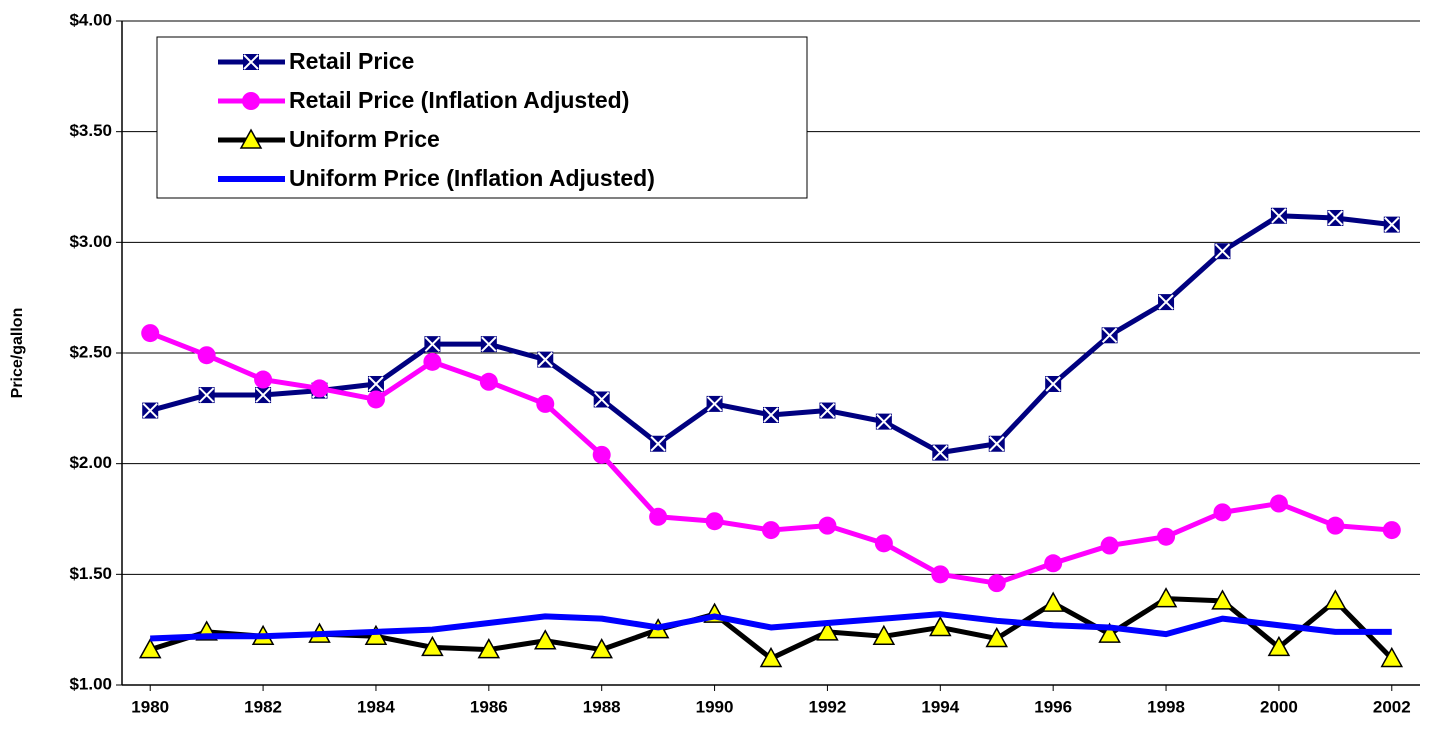 This screenshot has height=732, width=1438. Describe the element at coordinates (489, 706) in the screenshot. I see `x-tick-label: 1986` at that location.